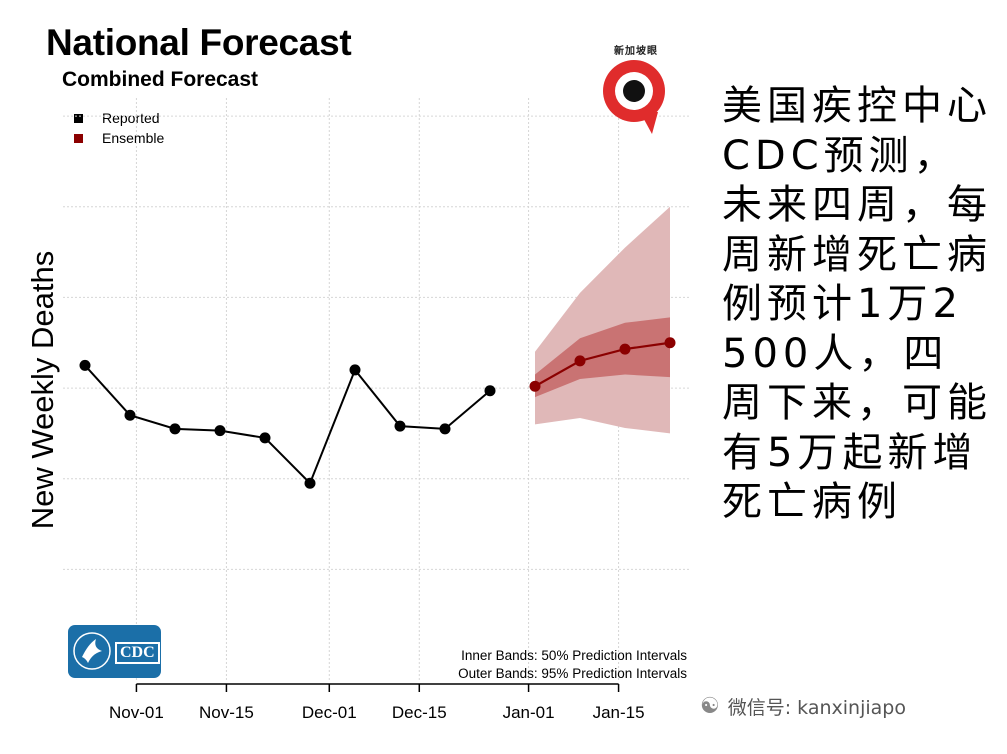 This screenshot has height=754, width=1007. Describe the element at coordinates (133, 138) in the screenshot. I see `legend-label-ensemble: Ensemble` at that location.